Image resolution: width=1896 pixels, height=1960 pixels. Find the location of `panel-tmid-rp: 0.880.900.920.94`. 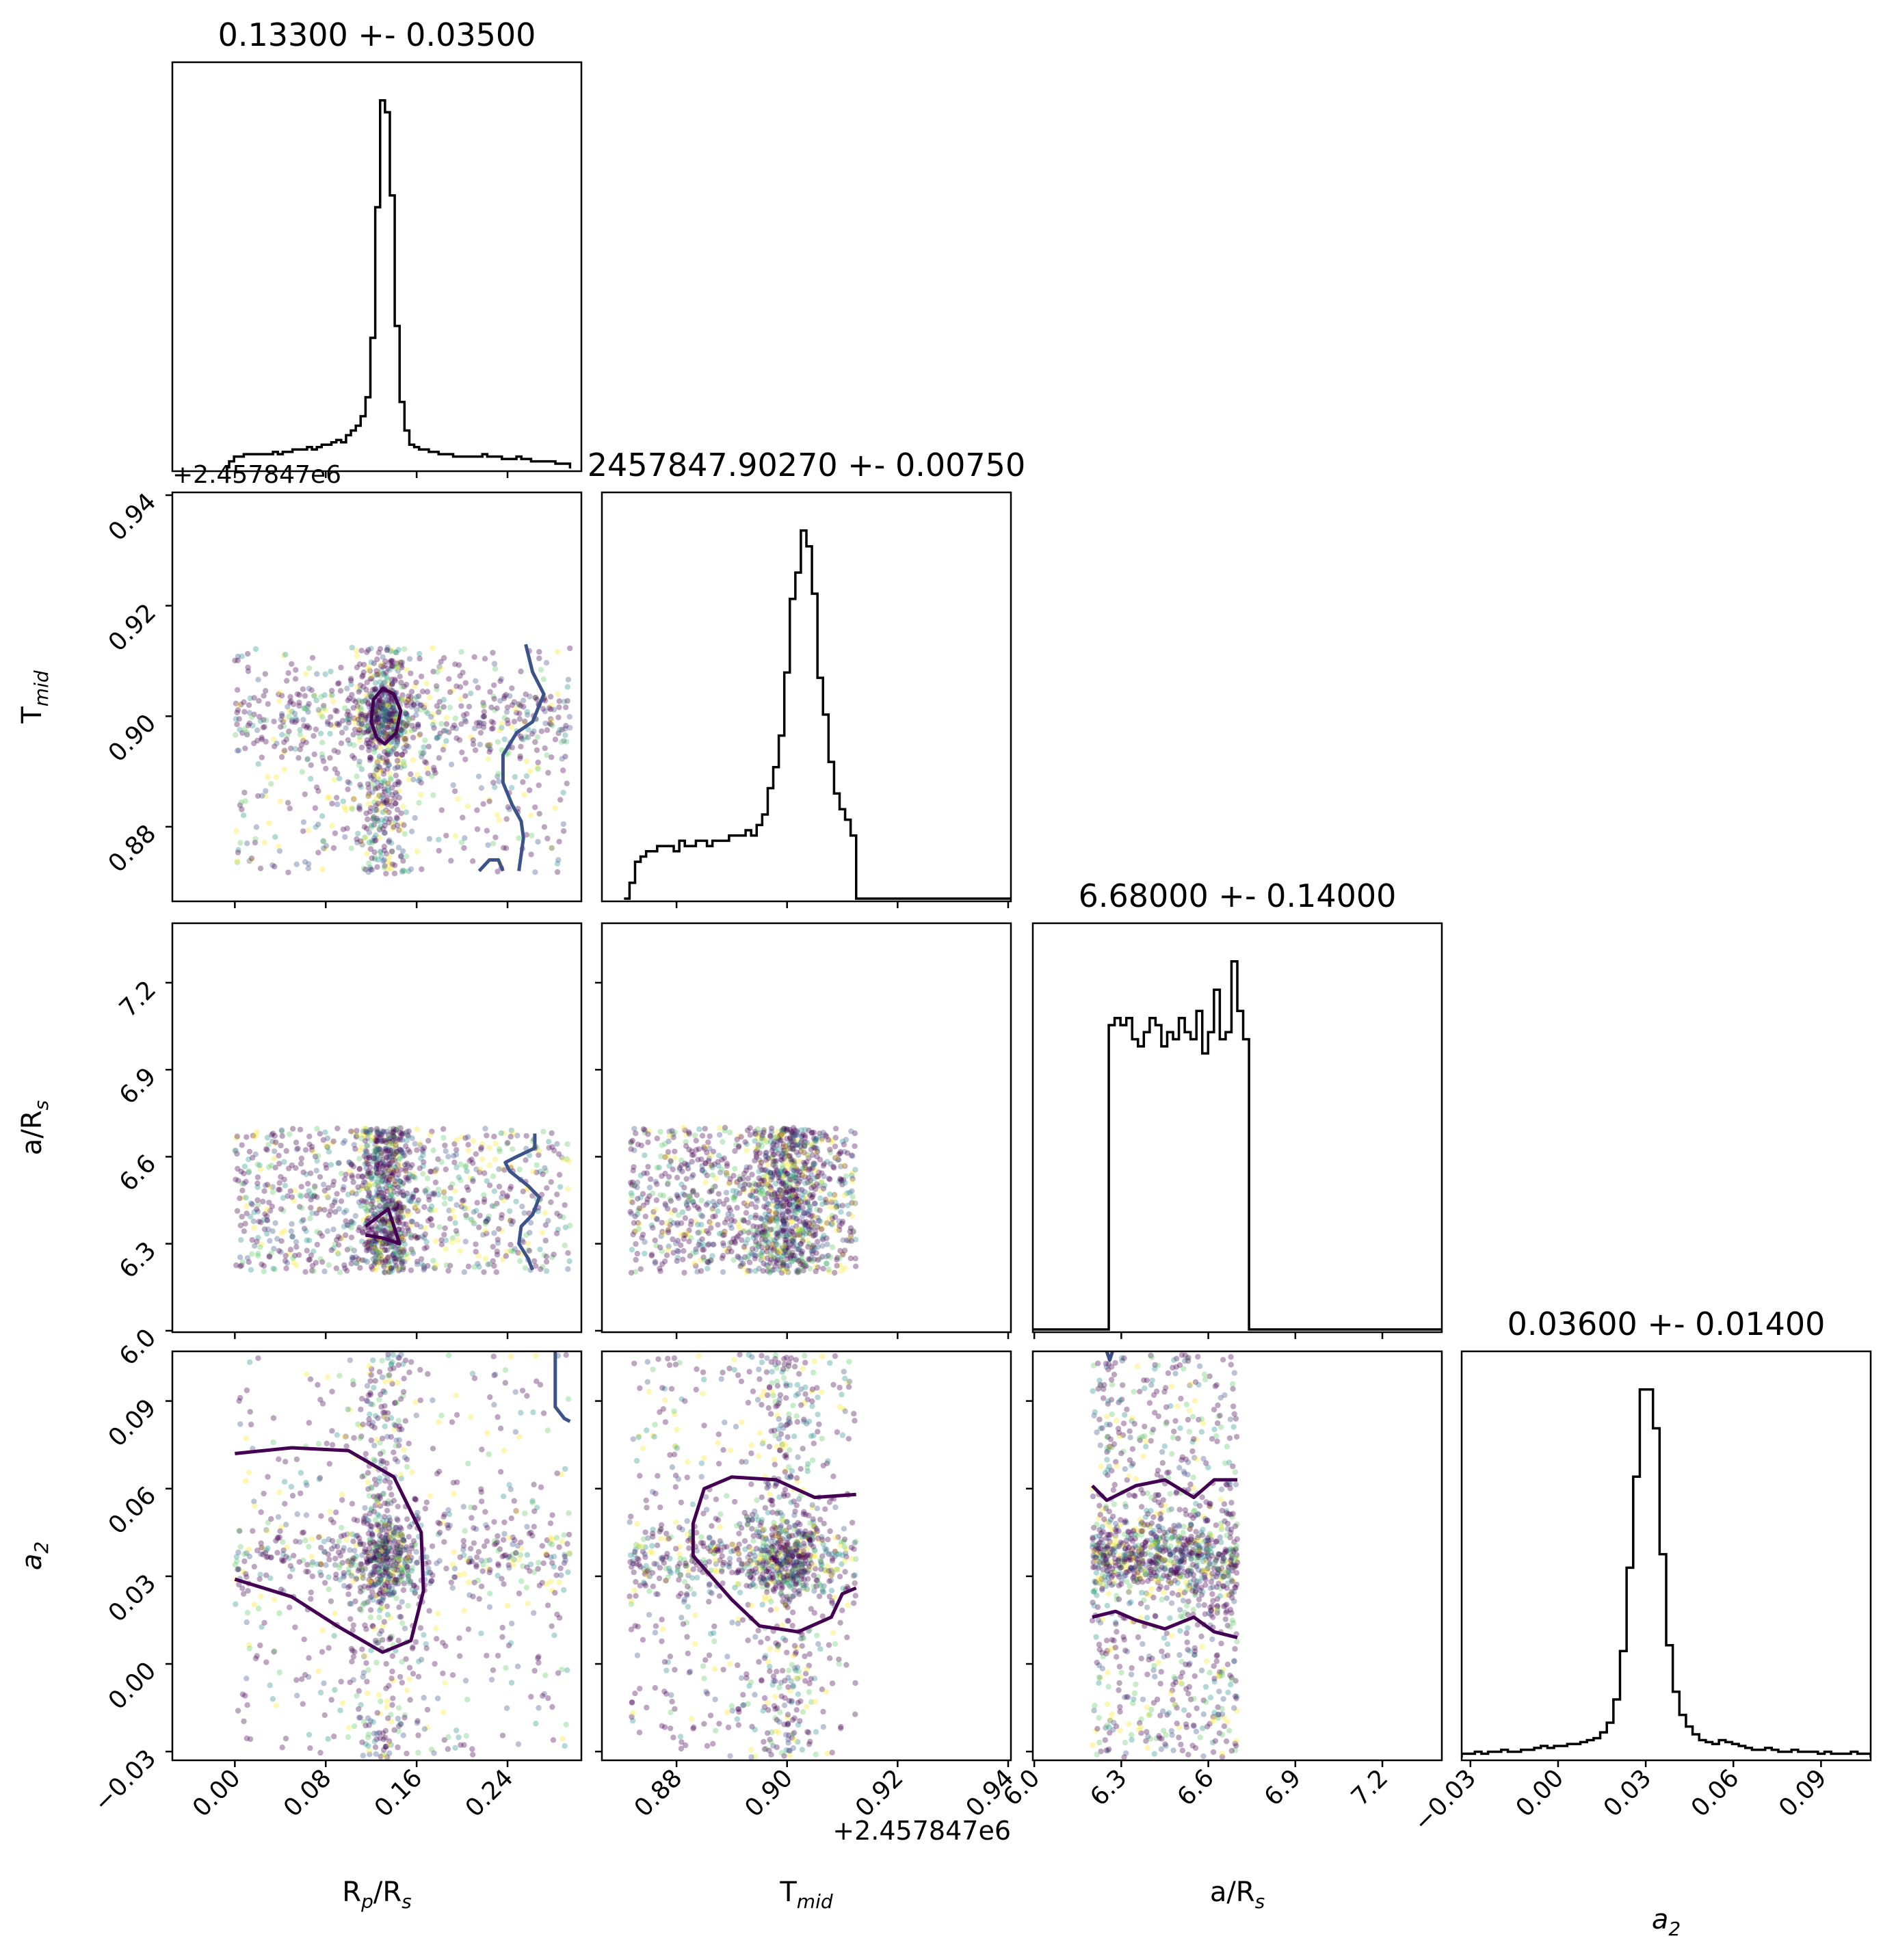

panel-tmid-rp: 0.880.900.920.94 is located at coordinates (343, 698).